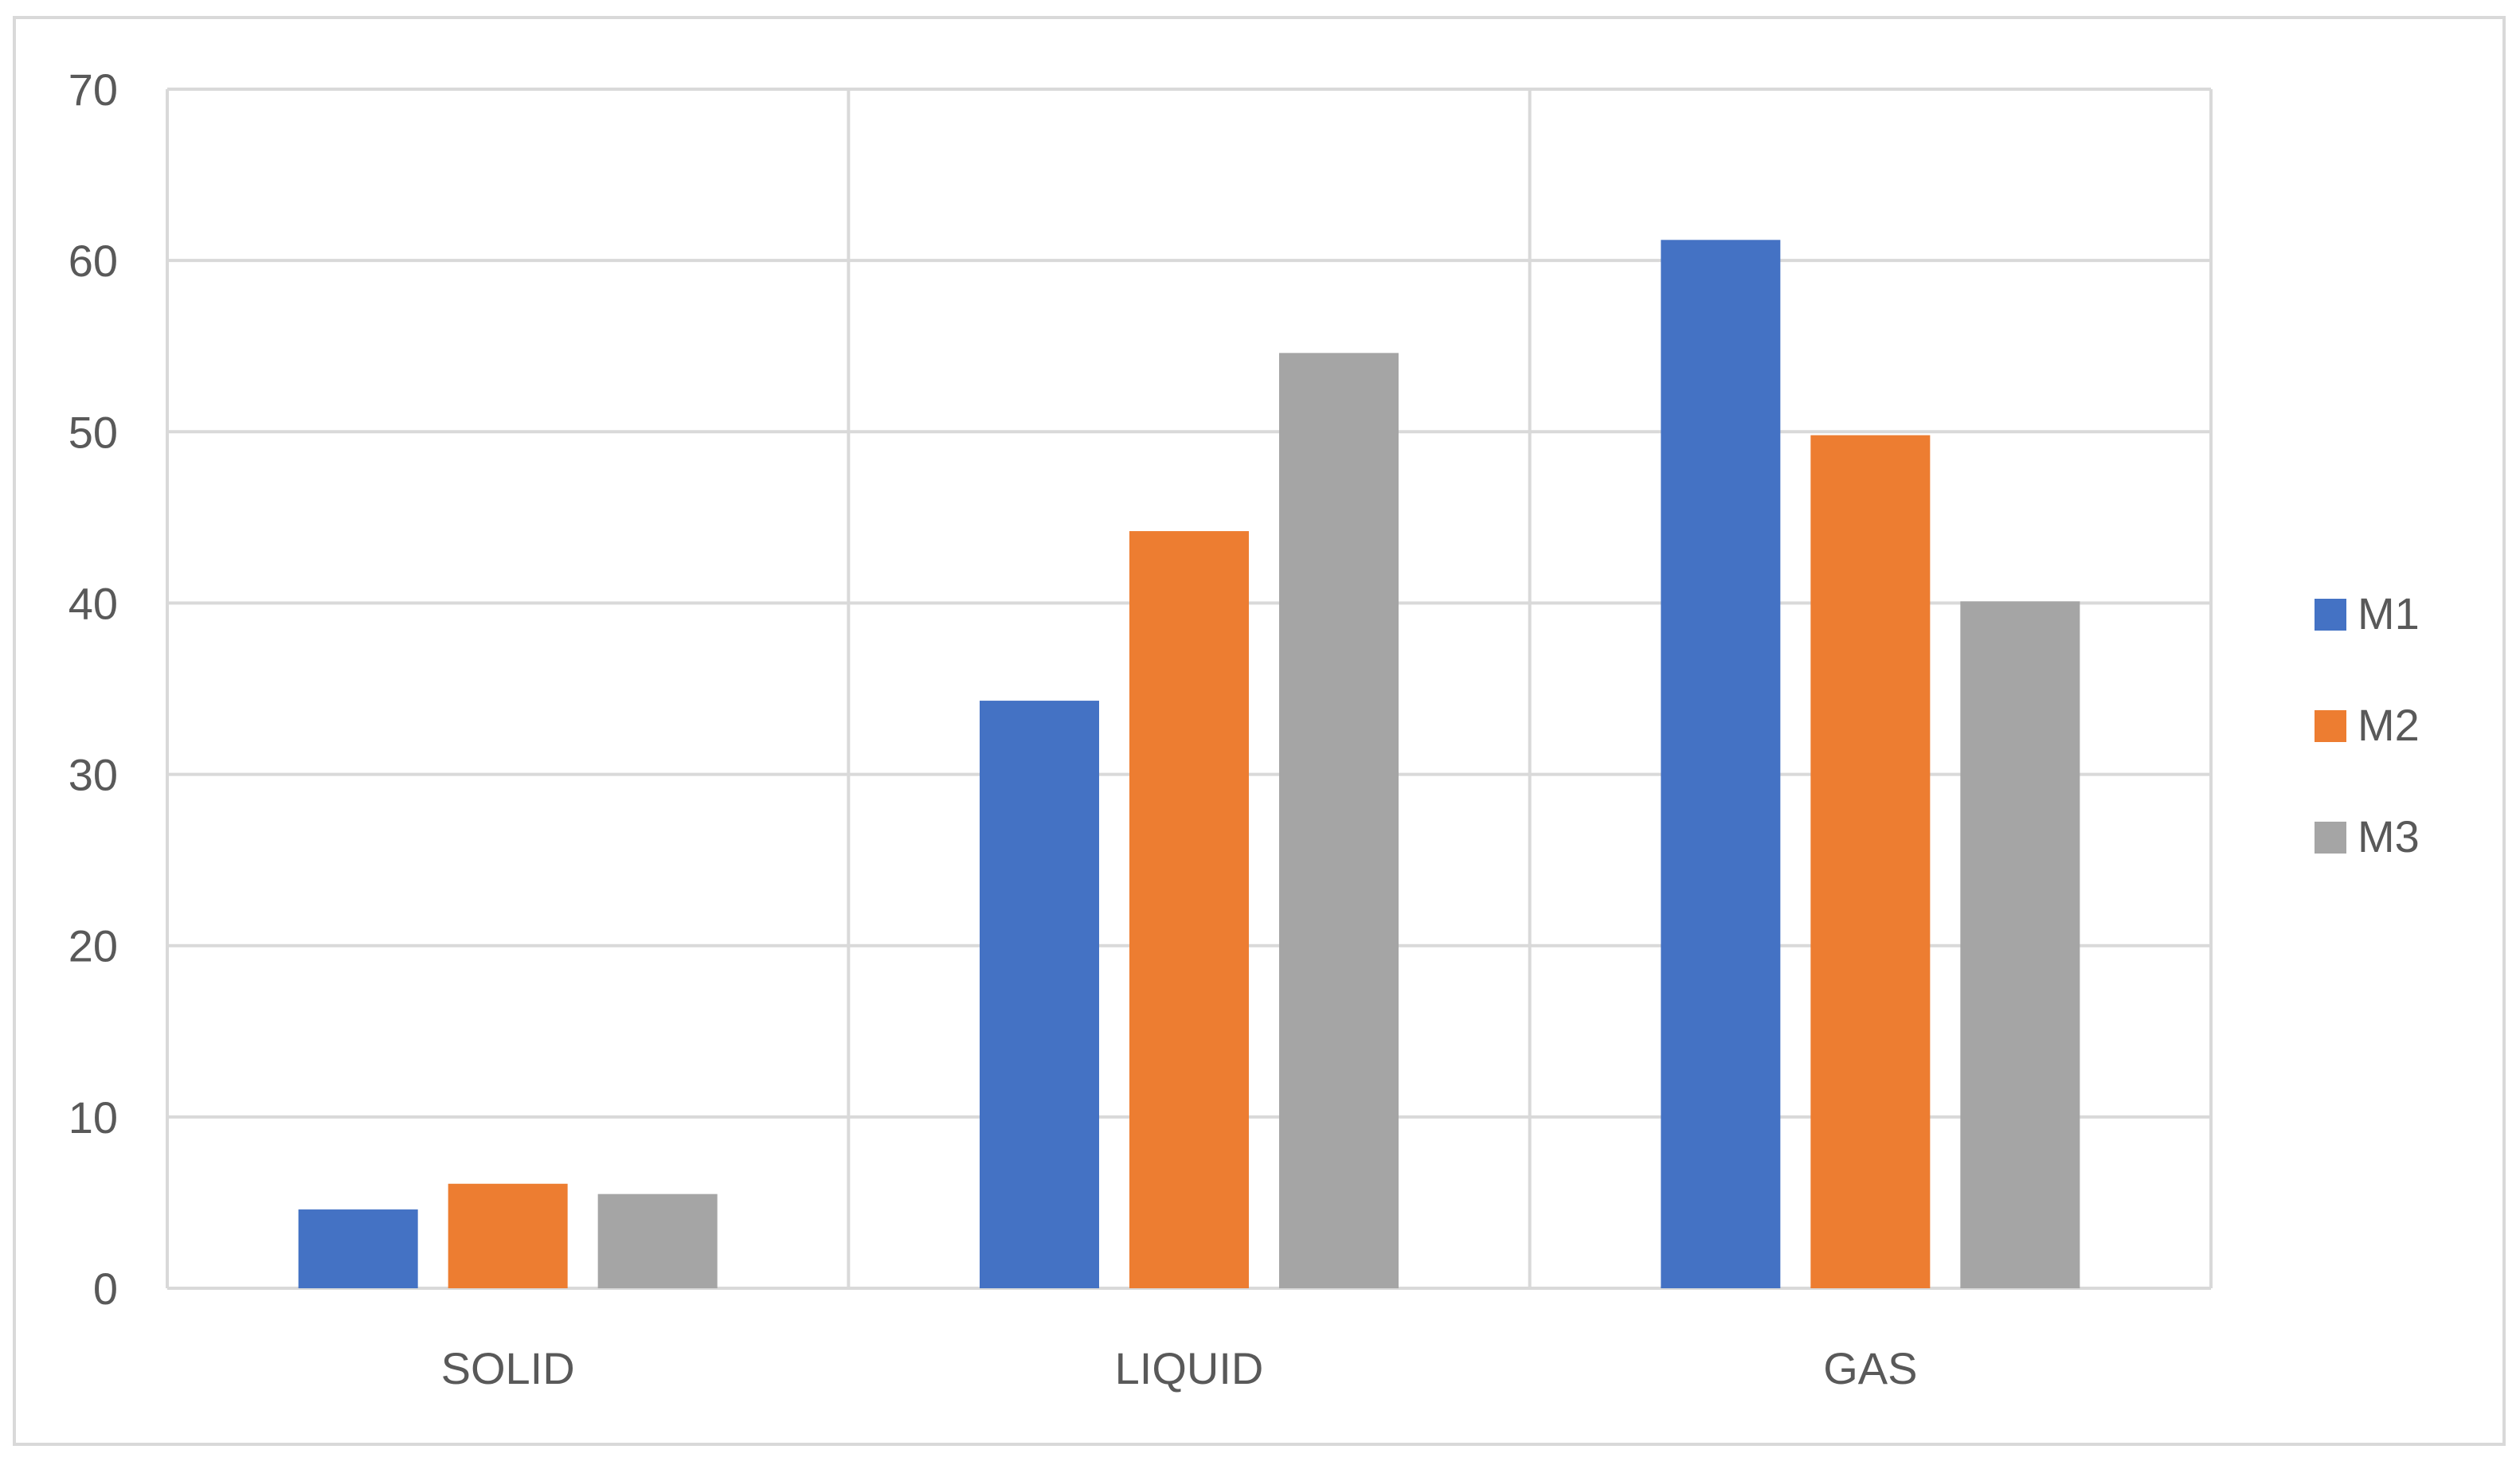 The height and width of the screenshot is (1465, 2520). Describe the element at coordinates (93, 689) in the screenshot. I see `y-axis: 0 10 20 30 40 50 60 70` at that location.